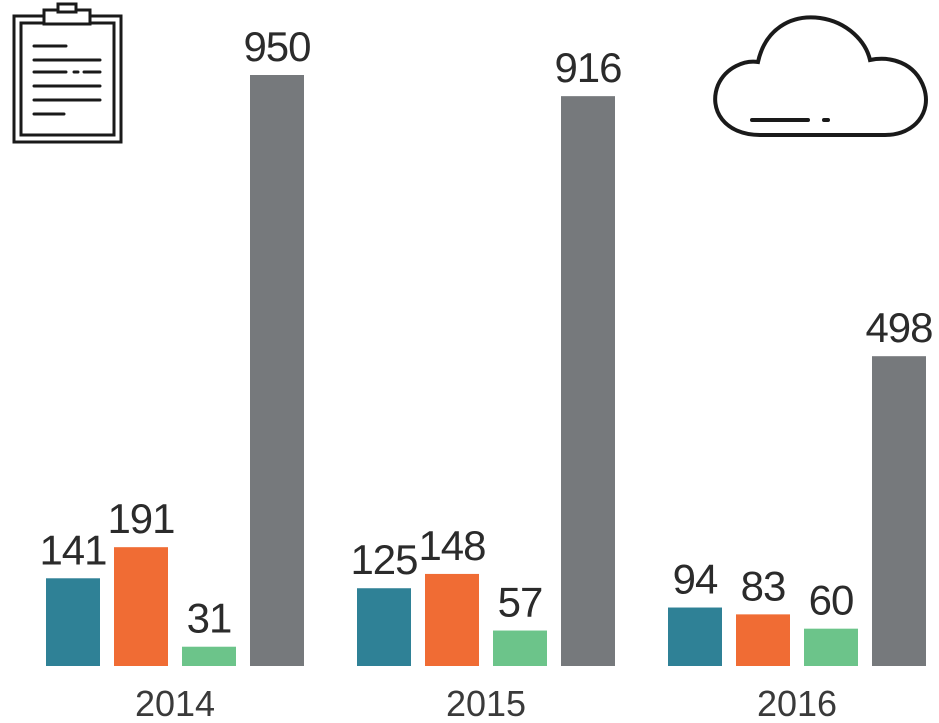  Describe the element at coordinates (520, 602) in the screenshot. I see `value-label: 57` at that location.